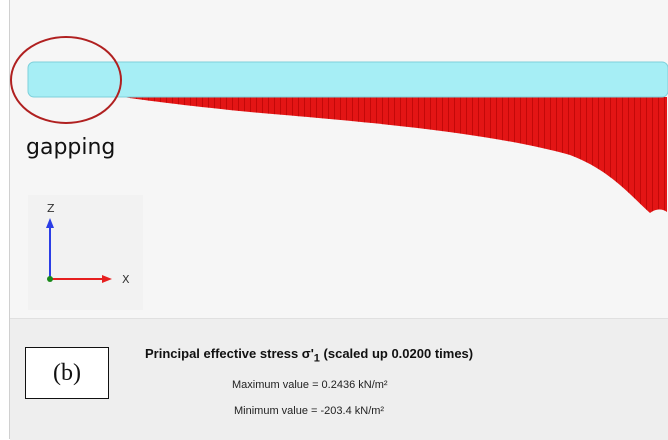 This screenshot has height=440, width=668. I want to click on legend-title-main: Principal effective stress σ', so click(229, 353).